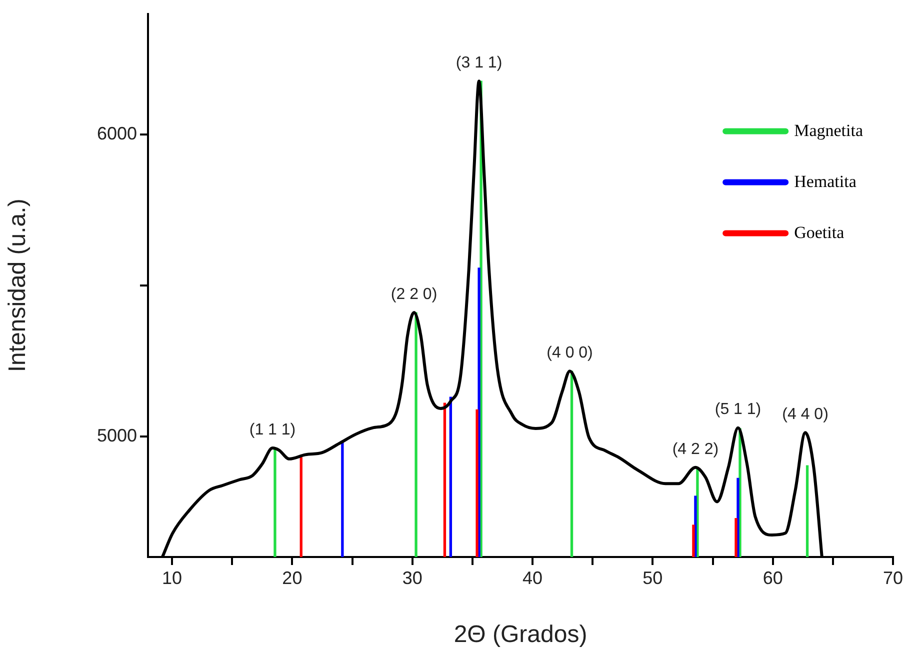 Image resolution: width=909 pixels, height=654 pixels. What do you see at coordinates (292, 578) in the screenshot?
I see `x-tick-label: 20` at bounding box center [292, 578].